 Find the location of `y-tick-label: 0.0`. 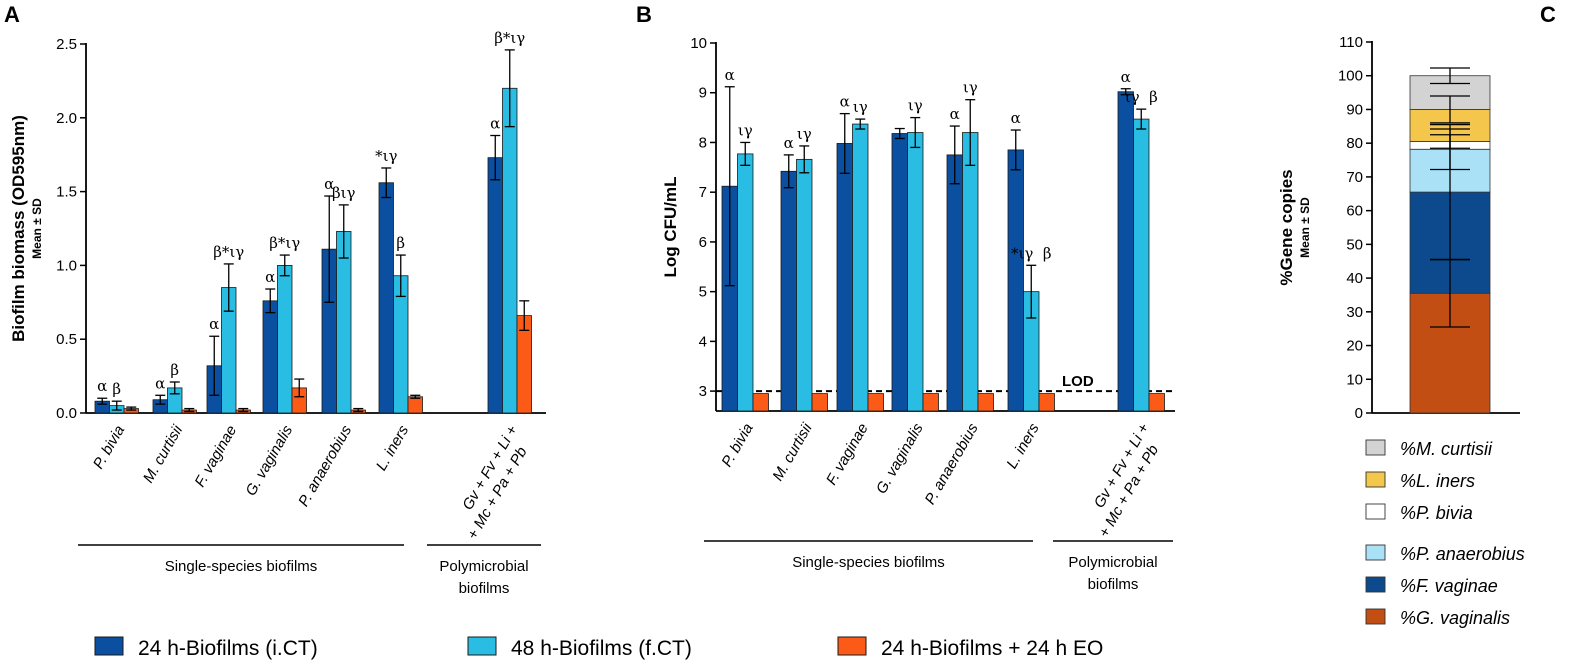

y-tick-label: 0.0 is located at coordinates (66, 413).